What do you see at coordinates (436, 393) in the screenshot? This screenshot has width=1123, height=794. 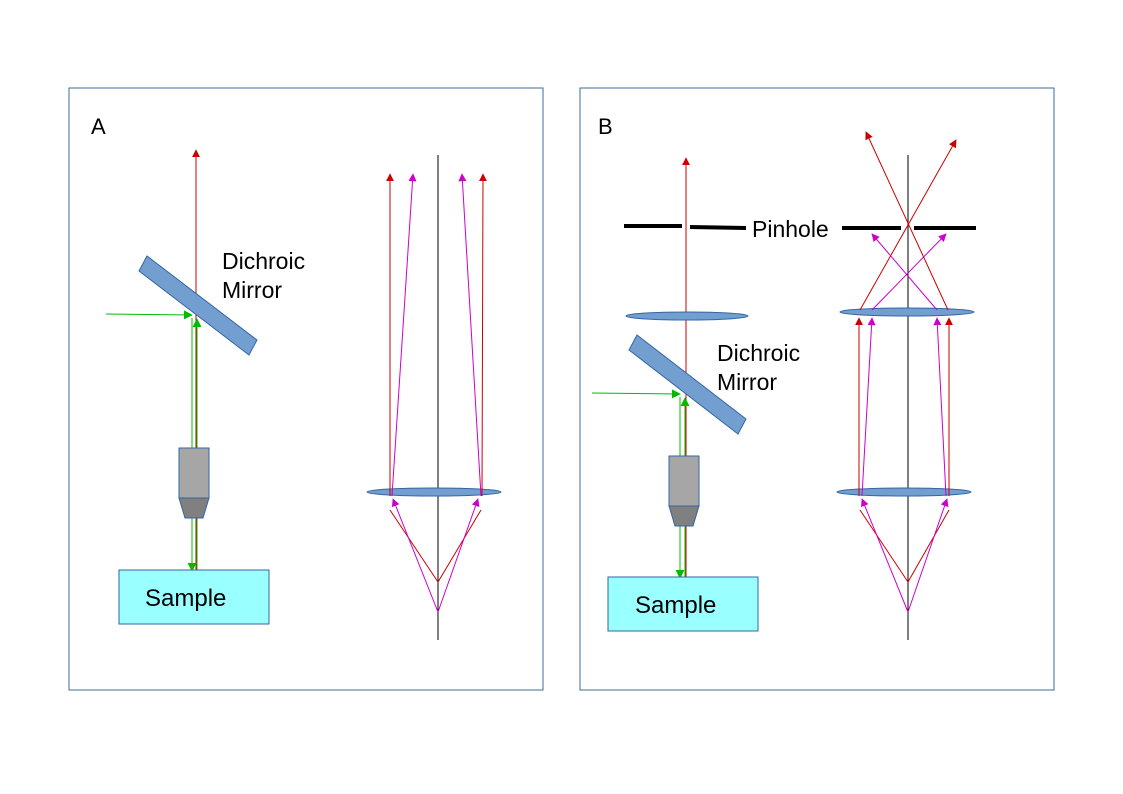 I see `panel-a-defocus-rays` at bounding box center [436, 393].